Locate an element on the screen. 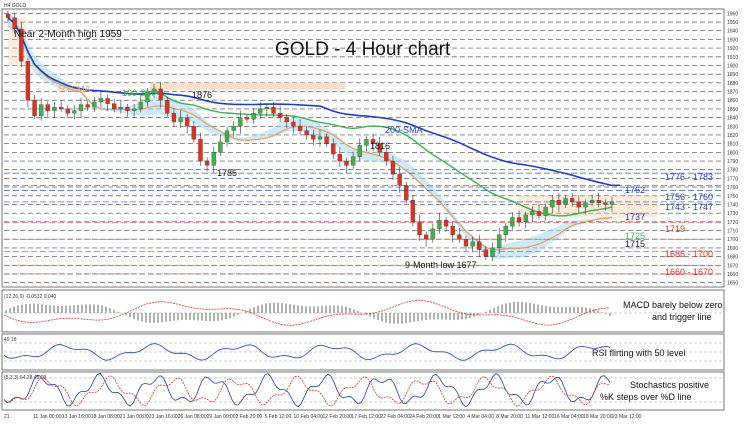  price-tick-label: 1880 is located at coordinates (732, 84).